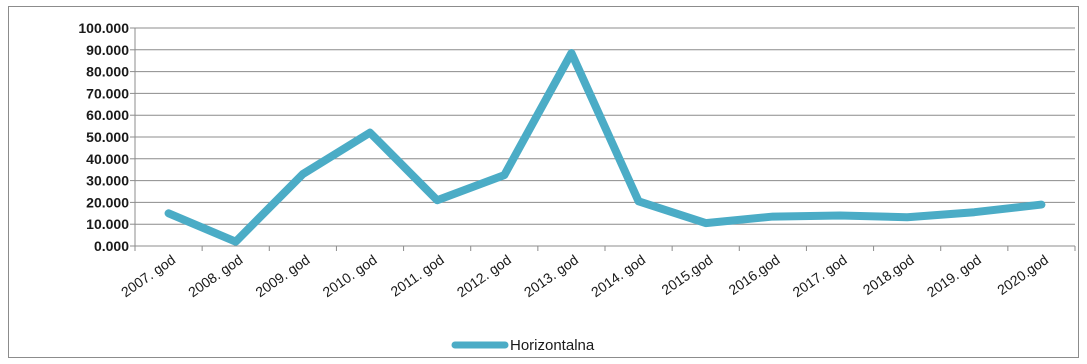 Image resolution: width=1087 pixels, height=364 pixels. What do you see at coordinates (551, 275) in the screenshot?
I see `x-tick-label: 2013. god` at bounding box center [551, 275].